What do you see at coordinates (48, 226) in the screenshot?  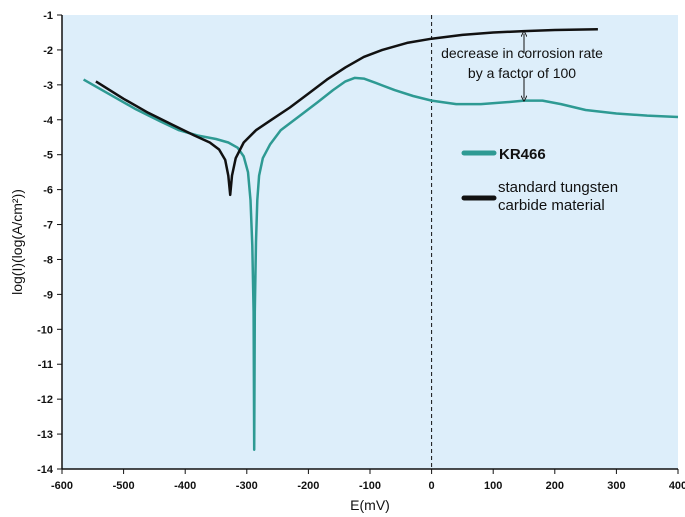 I see `y-tick-label: -7` at bounding box center [48, 226].